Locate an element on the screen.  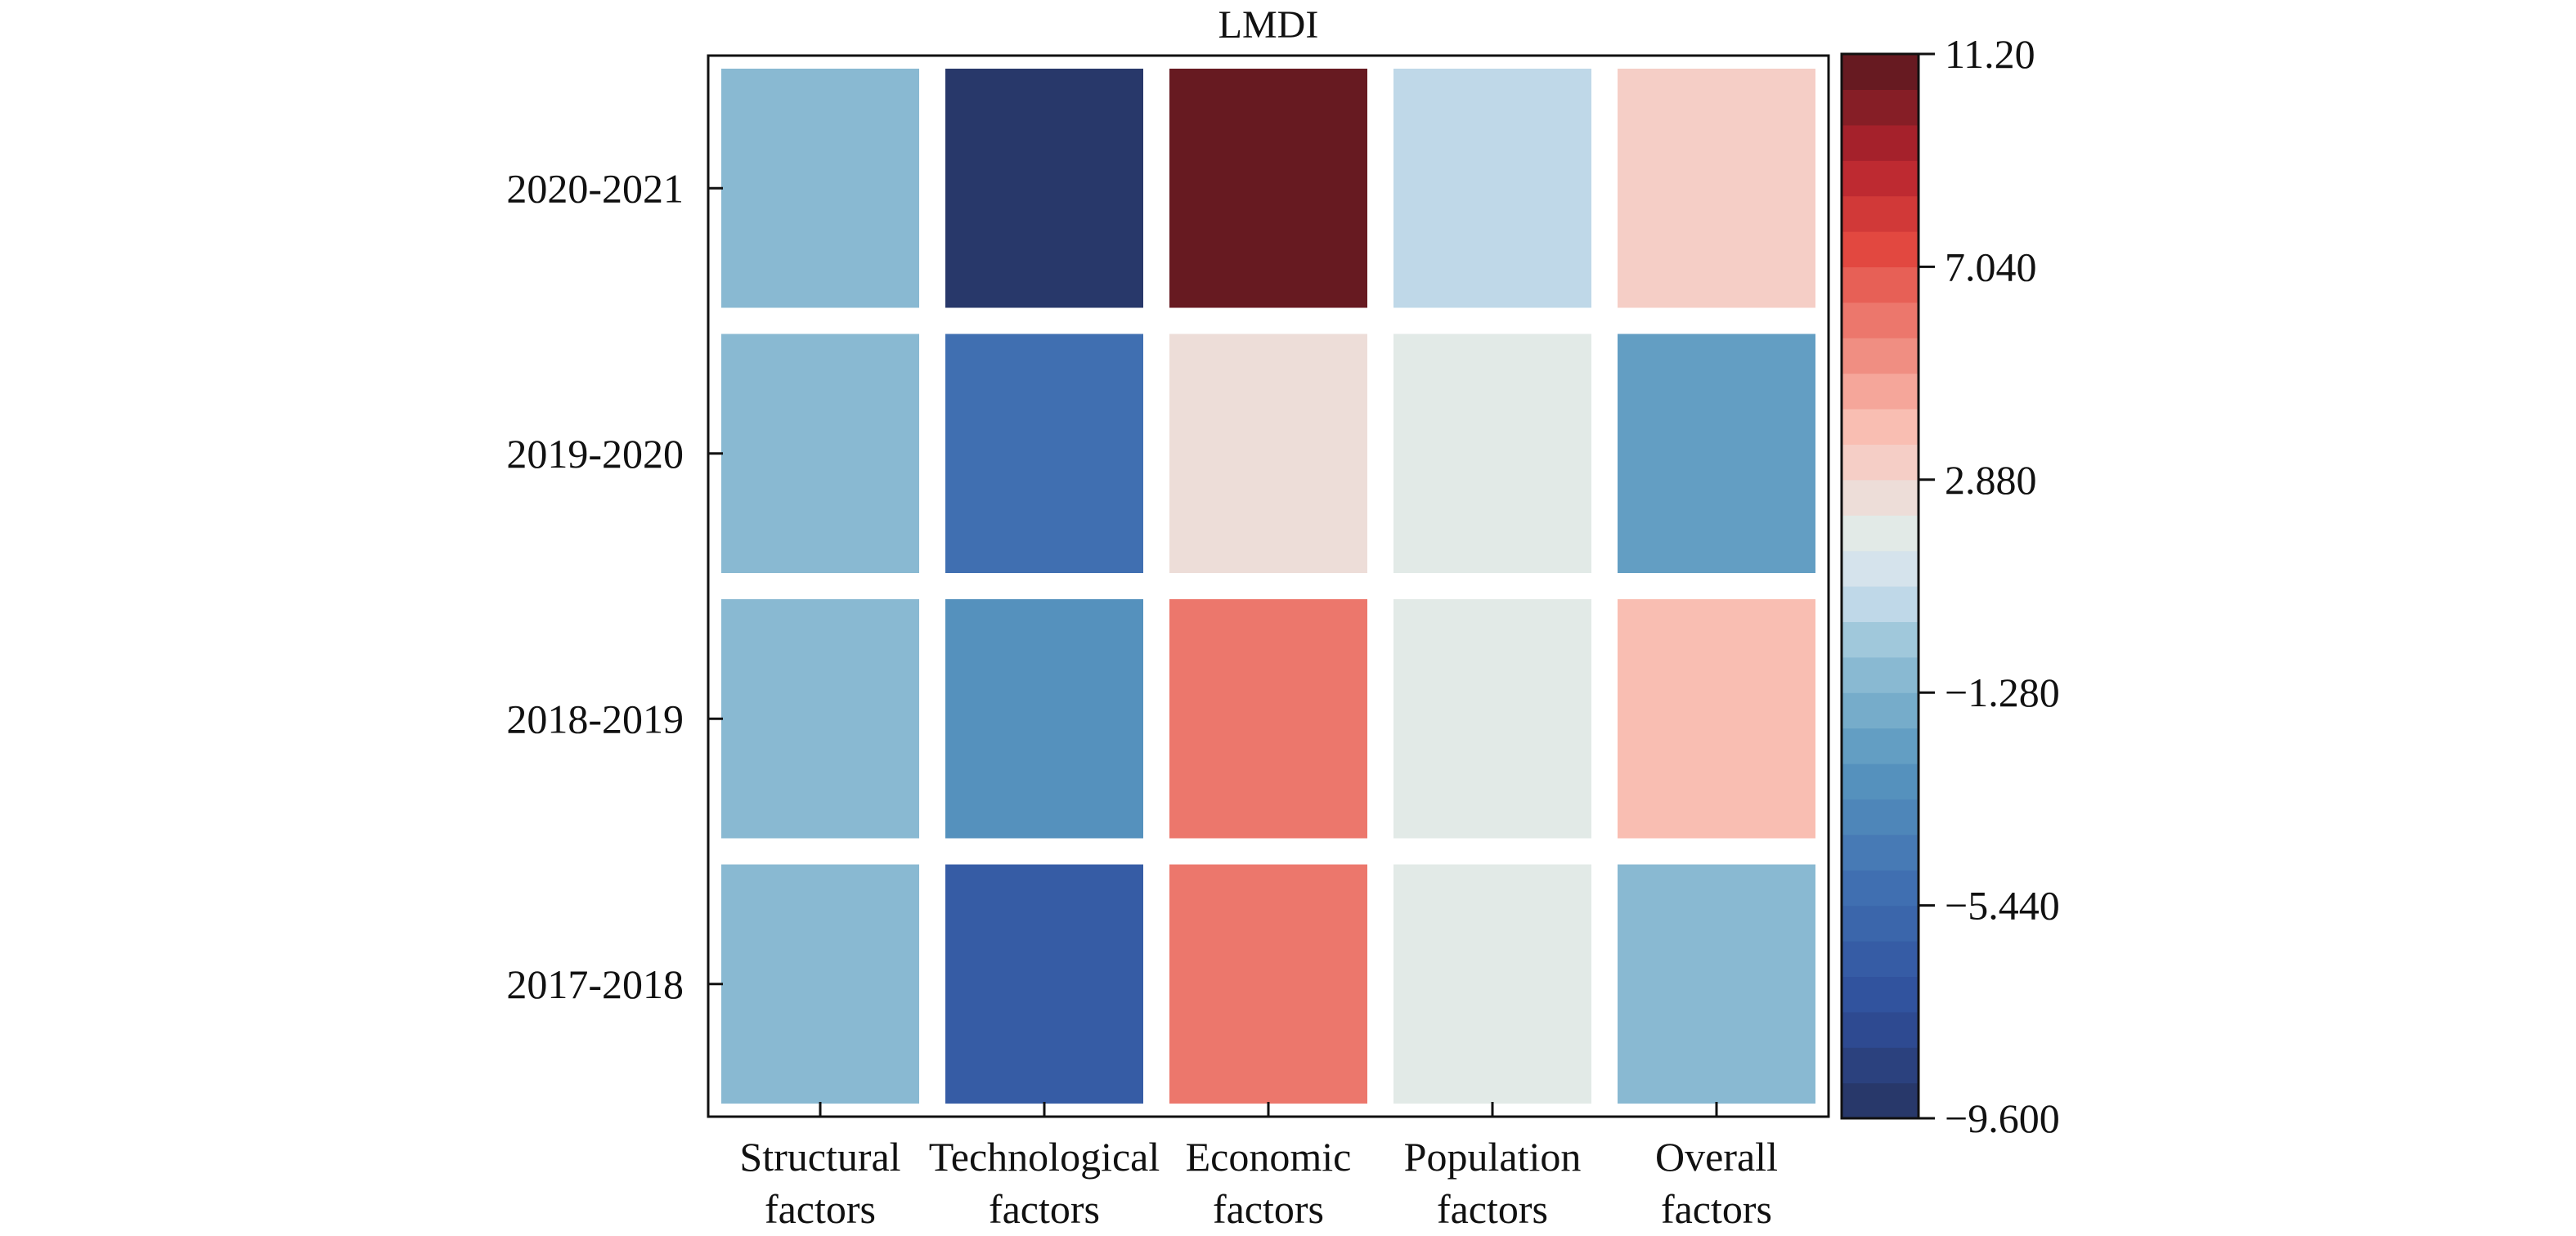
chart-title: LMDI is located at coordinates (1268, 25).